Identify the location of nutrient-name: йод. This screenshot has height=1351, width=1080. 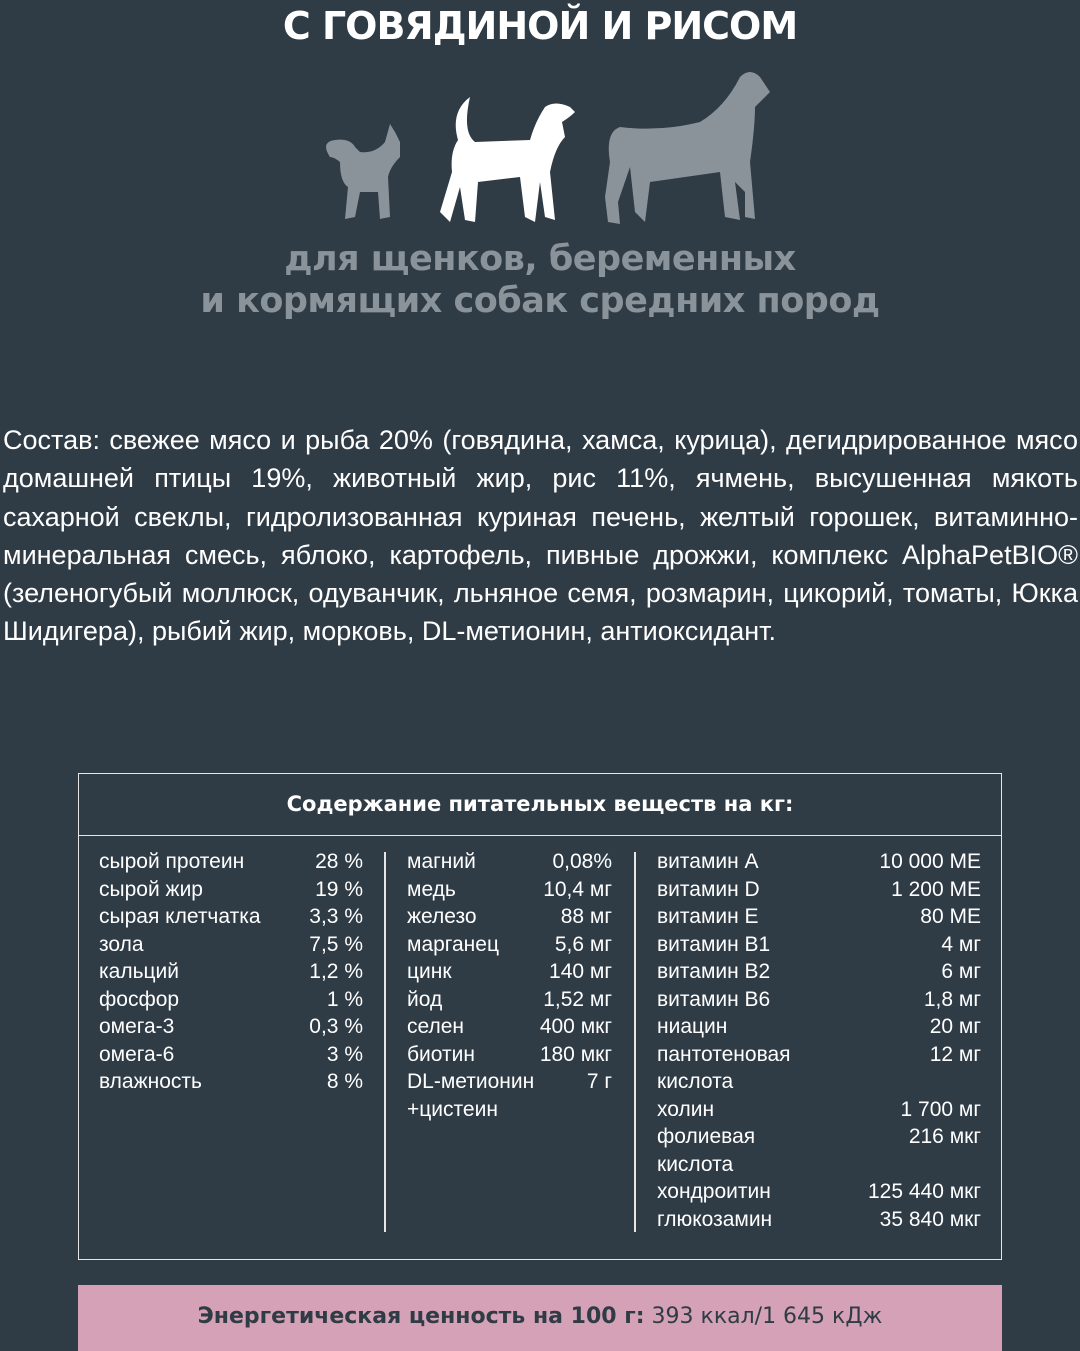
(425, 999).